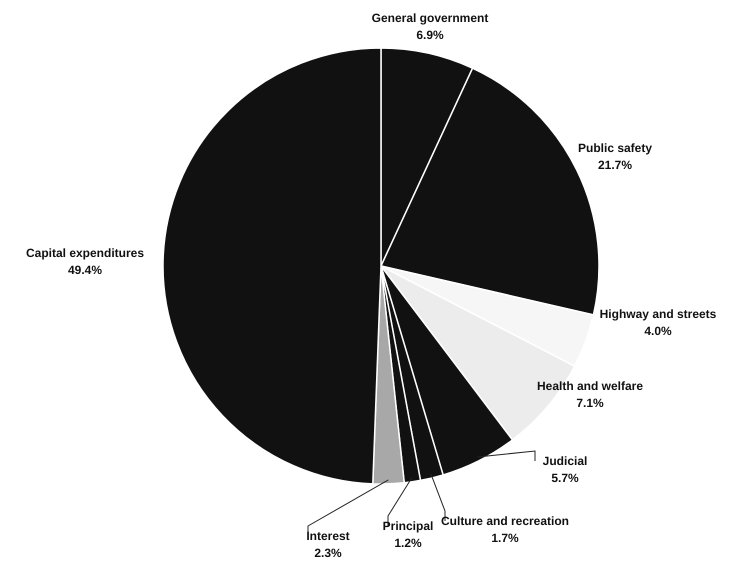 The height and width of the screenshot is (571, 735). What do you see at coordinates (658, 331) in the screenshot?
I see `data-label: 4.0%` at bounding box center [658, 331].